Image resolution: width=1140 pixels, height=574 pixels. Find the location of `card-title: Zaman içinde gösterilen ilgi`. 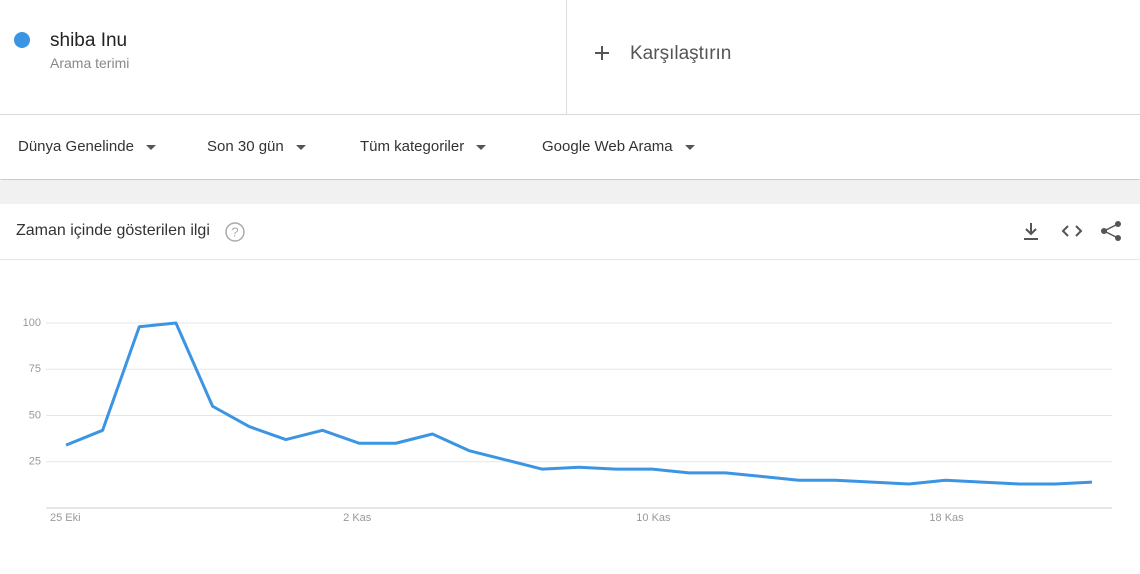

card-title: Zaman içinde gösterilen ilgi is located at coordinates (113, 230).